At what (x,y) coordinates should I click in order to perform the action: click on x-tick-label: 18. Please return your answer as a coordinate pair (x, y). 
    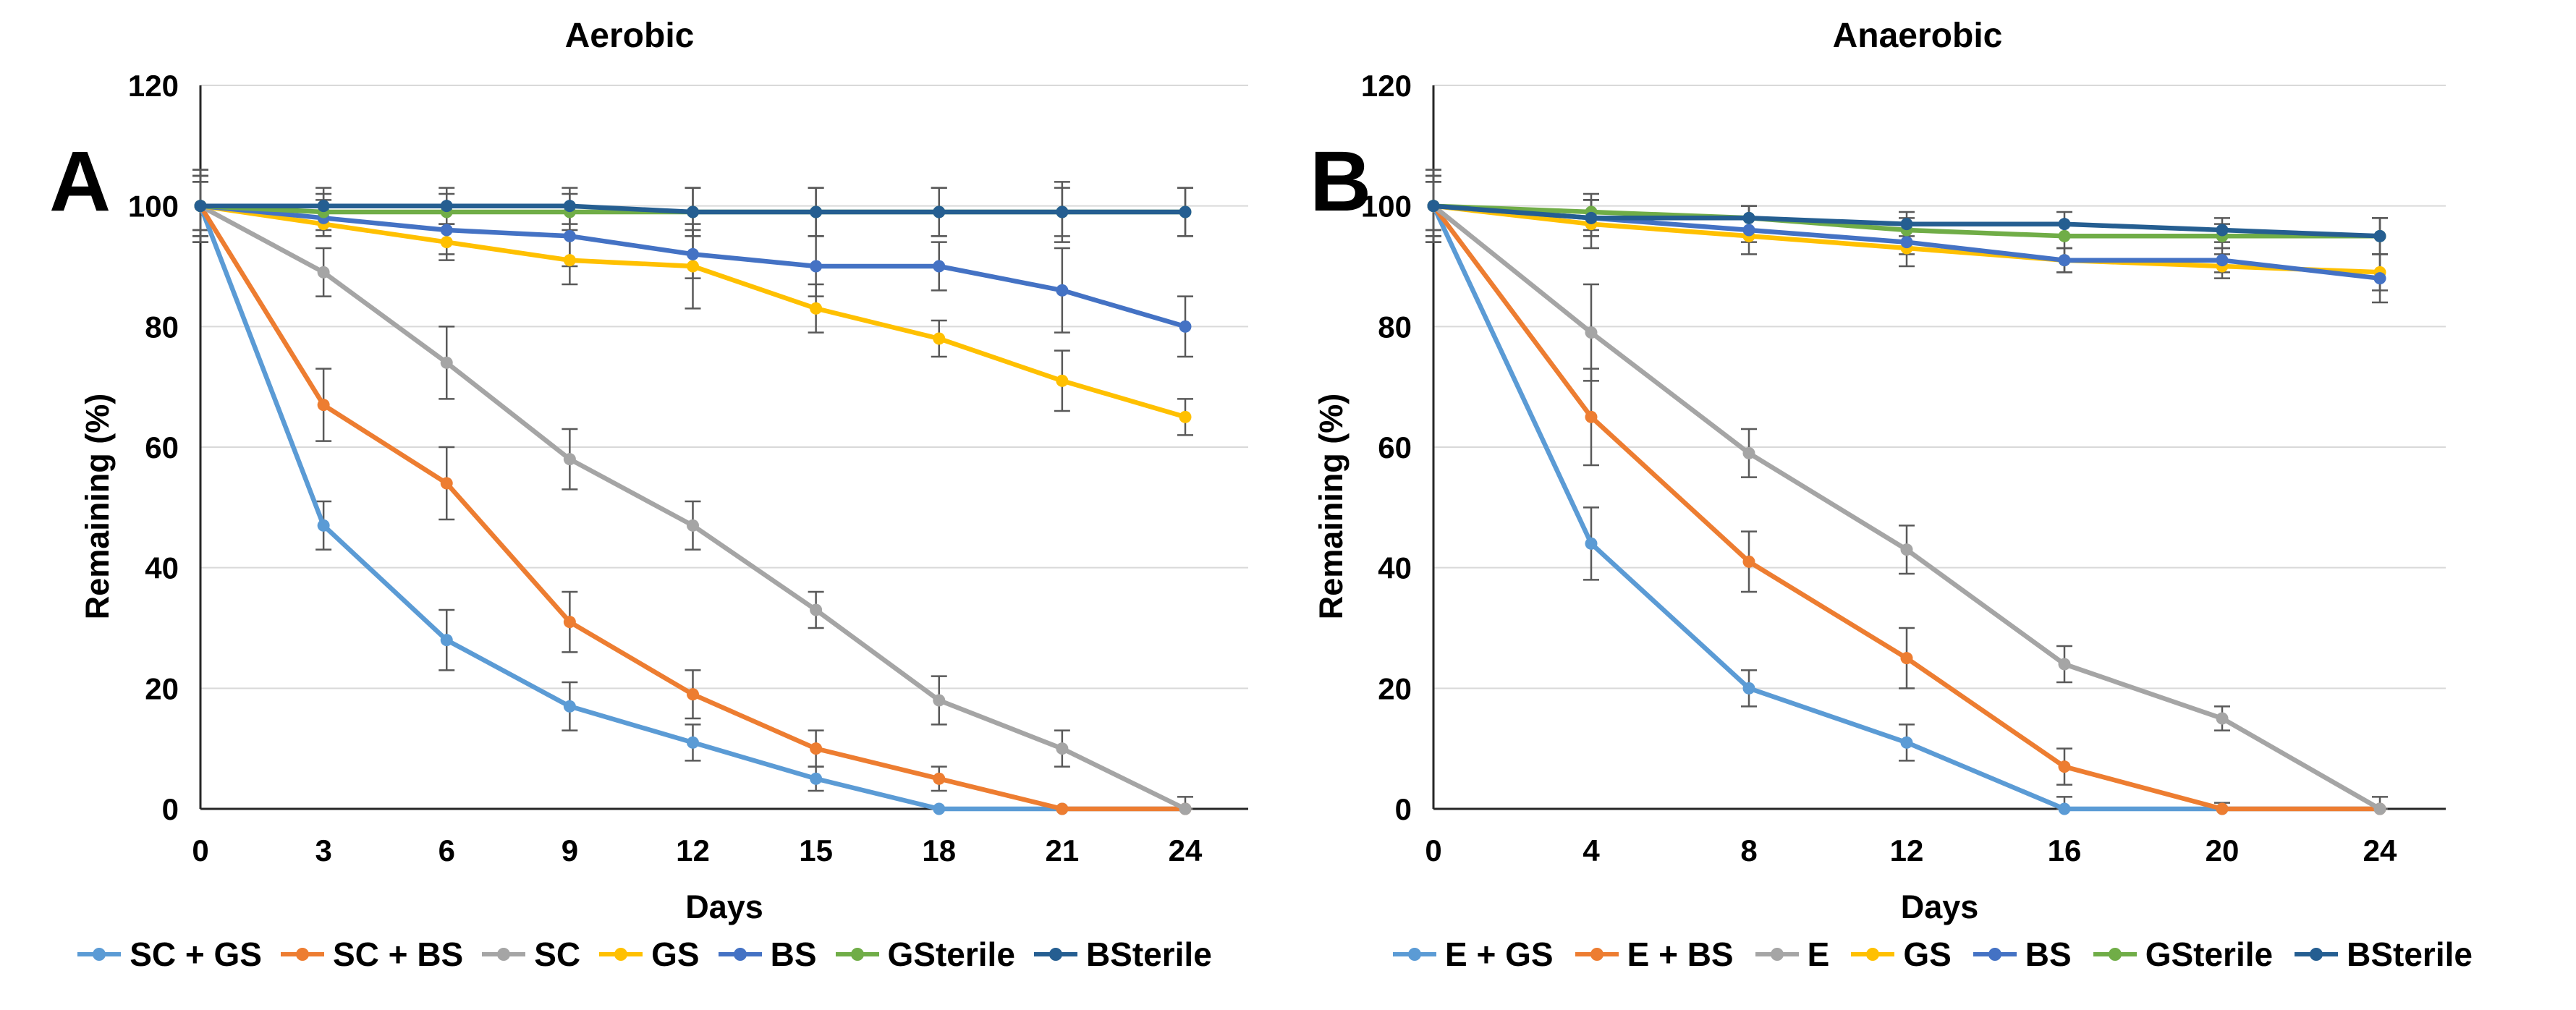
    Looking at the image, I should click on (939, 850).